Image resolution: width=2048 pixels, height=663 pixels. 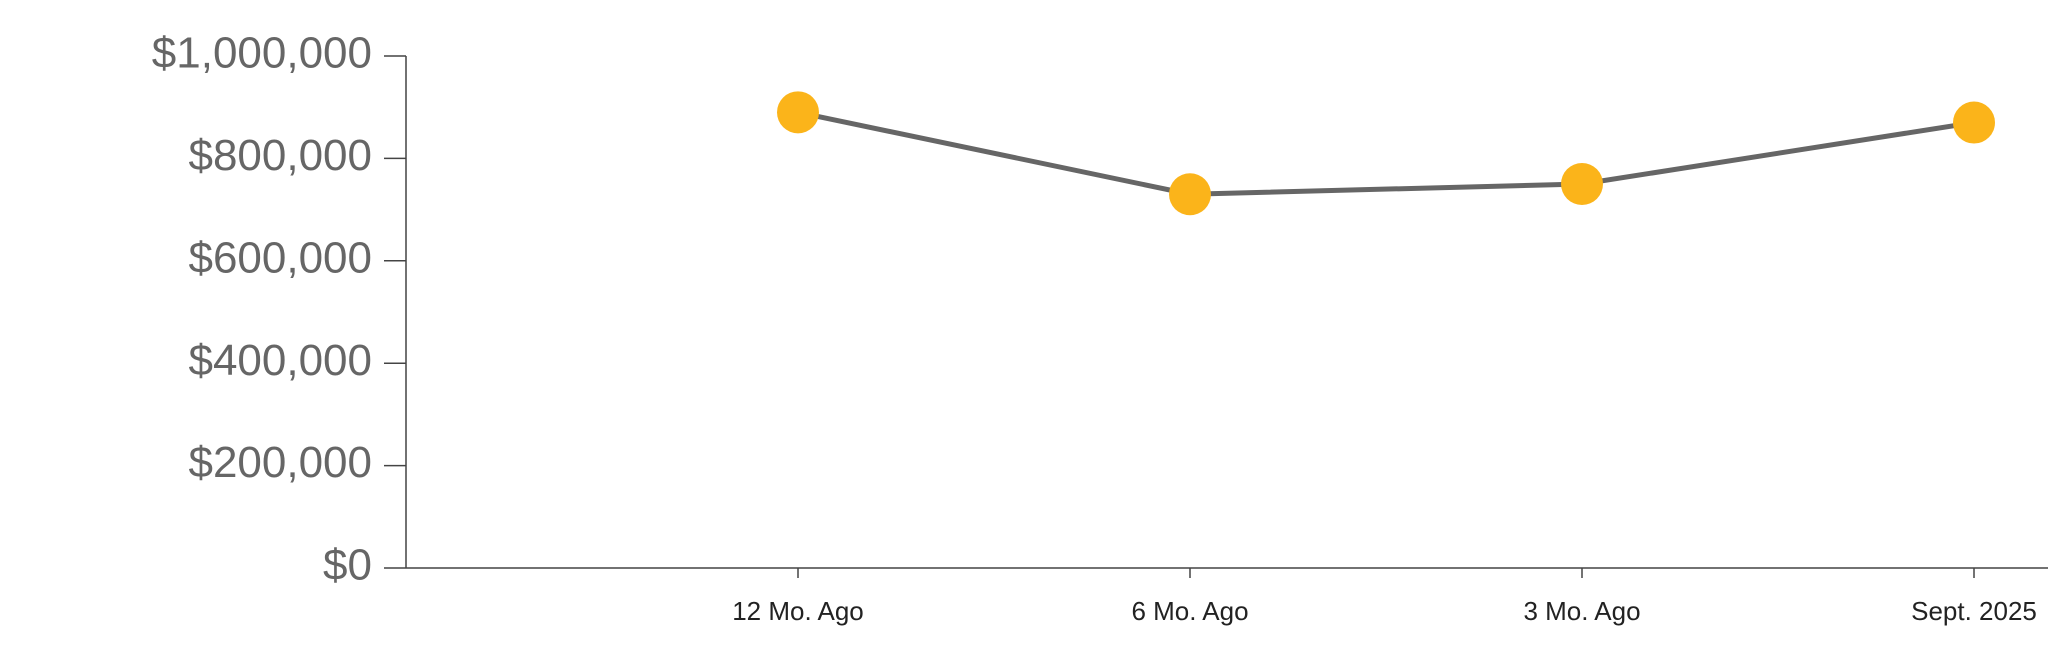 I want to click on y-tick-label: $400,000, so click(x=280, y=360).